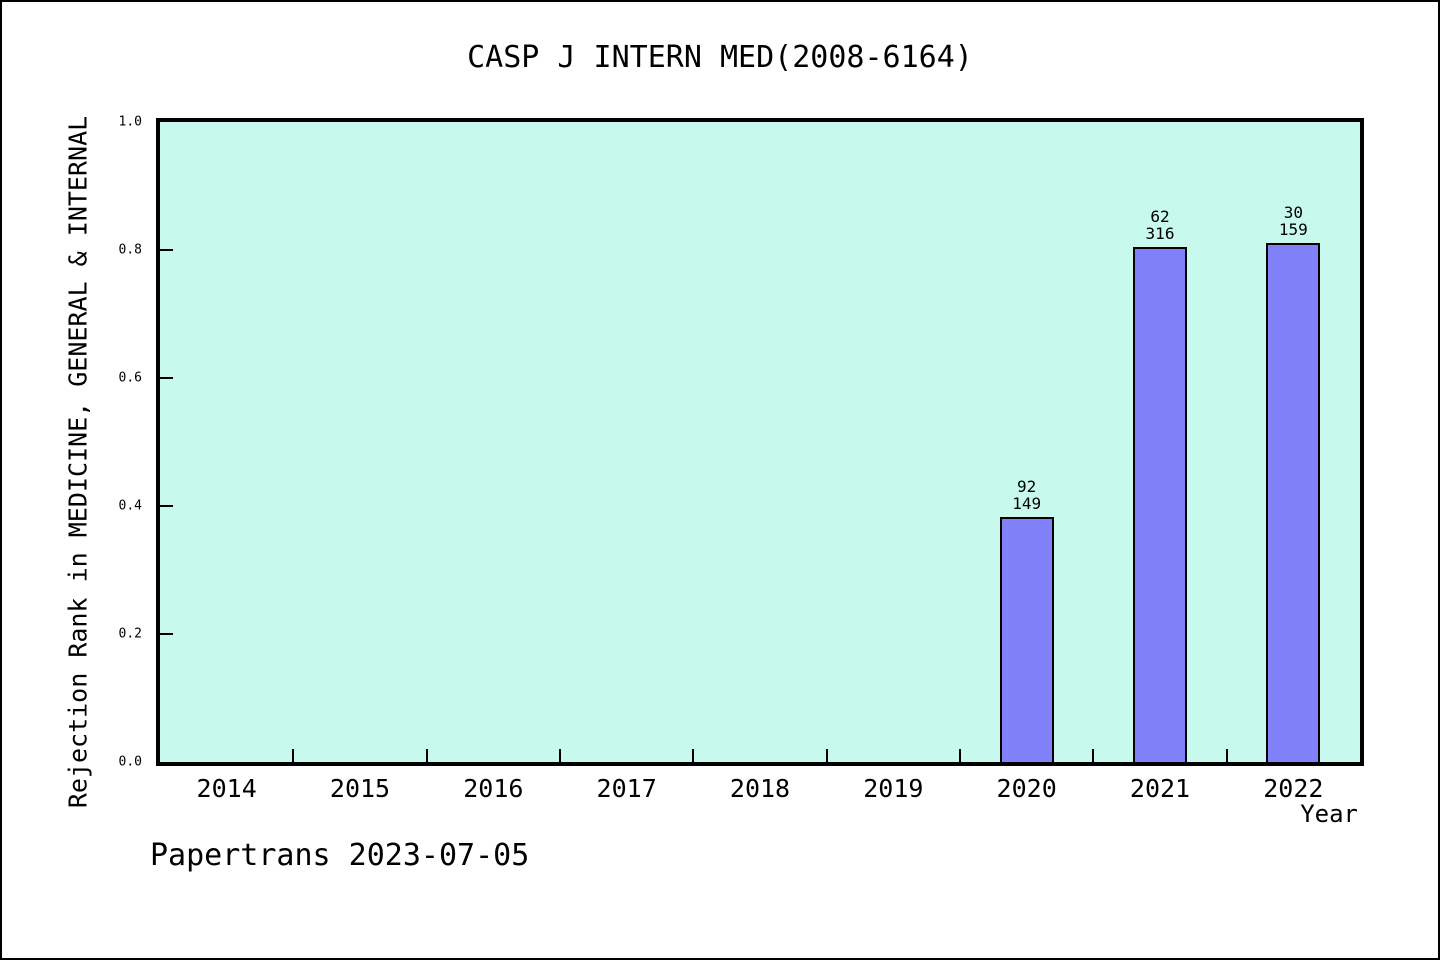 Image resolution: width=1440 pixels, height=960 pixels. Describe the element at coordinates (130, 506) in the screenshot. I see `y-tick-label: 0.4` at that location.